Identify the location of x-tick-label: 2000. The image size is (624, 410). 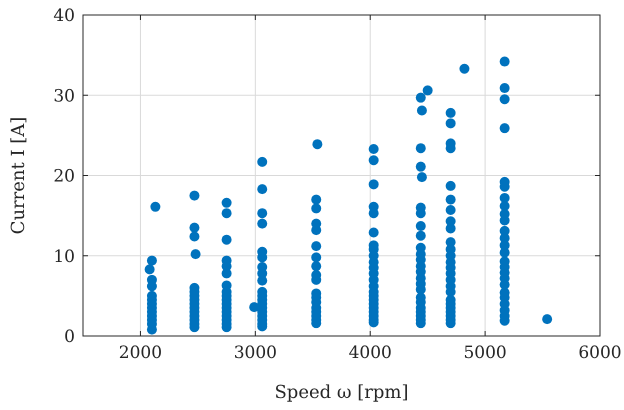
(140, 353).